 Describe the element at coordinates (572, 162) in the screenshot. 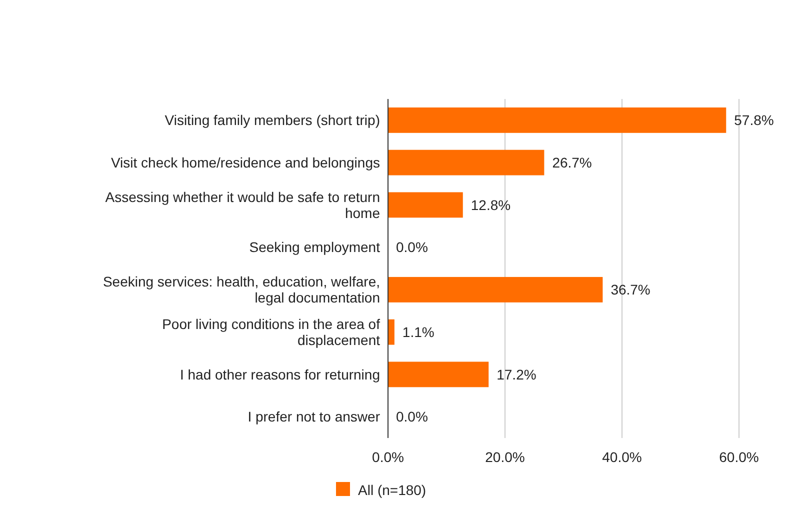

I see `data-label: 26.7%` at that location.